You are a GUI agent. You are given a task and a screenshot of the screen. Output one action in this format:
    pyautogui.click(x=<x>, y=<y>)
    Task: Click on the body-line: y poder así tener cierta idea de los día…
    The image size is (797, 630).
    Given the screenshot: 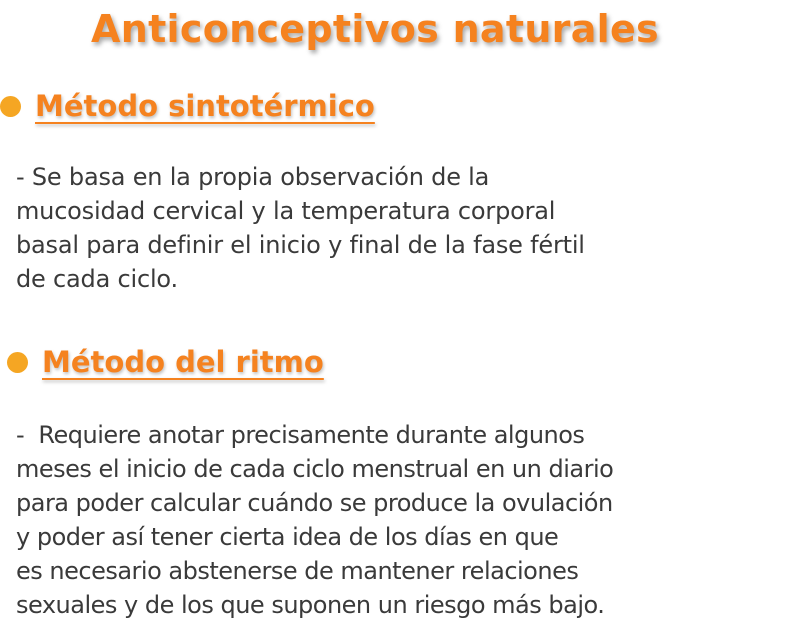 What is the action you would take?
    pyautogui.click(x=287, y=537)
    